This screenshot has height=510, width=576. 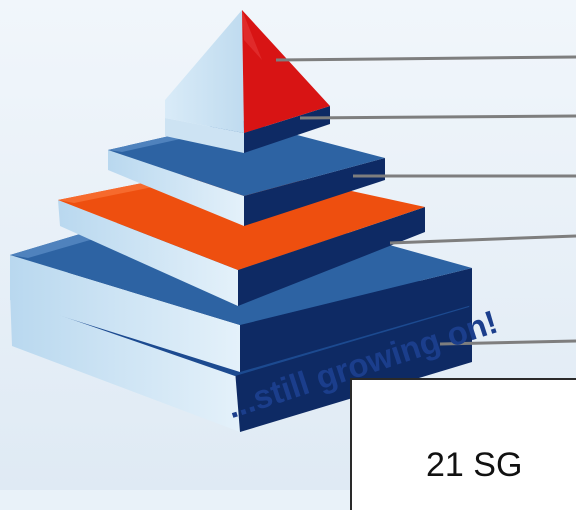 What do you see at coordinates (463, 444) in the screenshot?
I see `info-box` at bounding box center [463, 444].